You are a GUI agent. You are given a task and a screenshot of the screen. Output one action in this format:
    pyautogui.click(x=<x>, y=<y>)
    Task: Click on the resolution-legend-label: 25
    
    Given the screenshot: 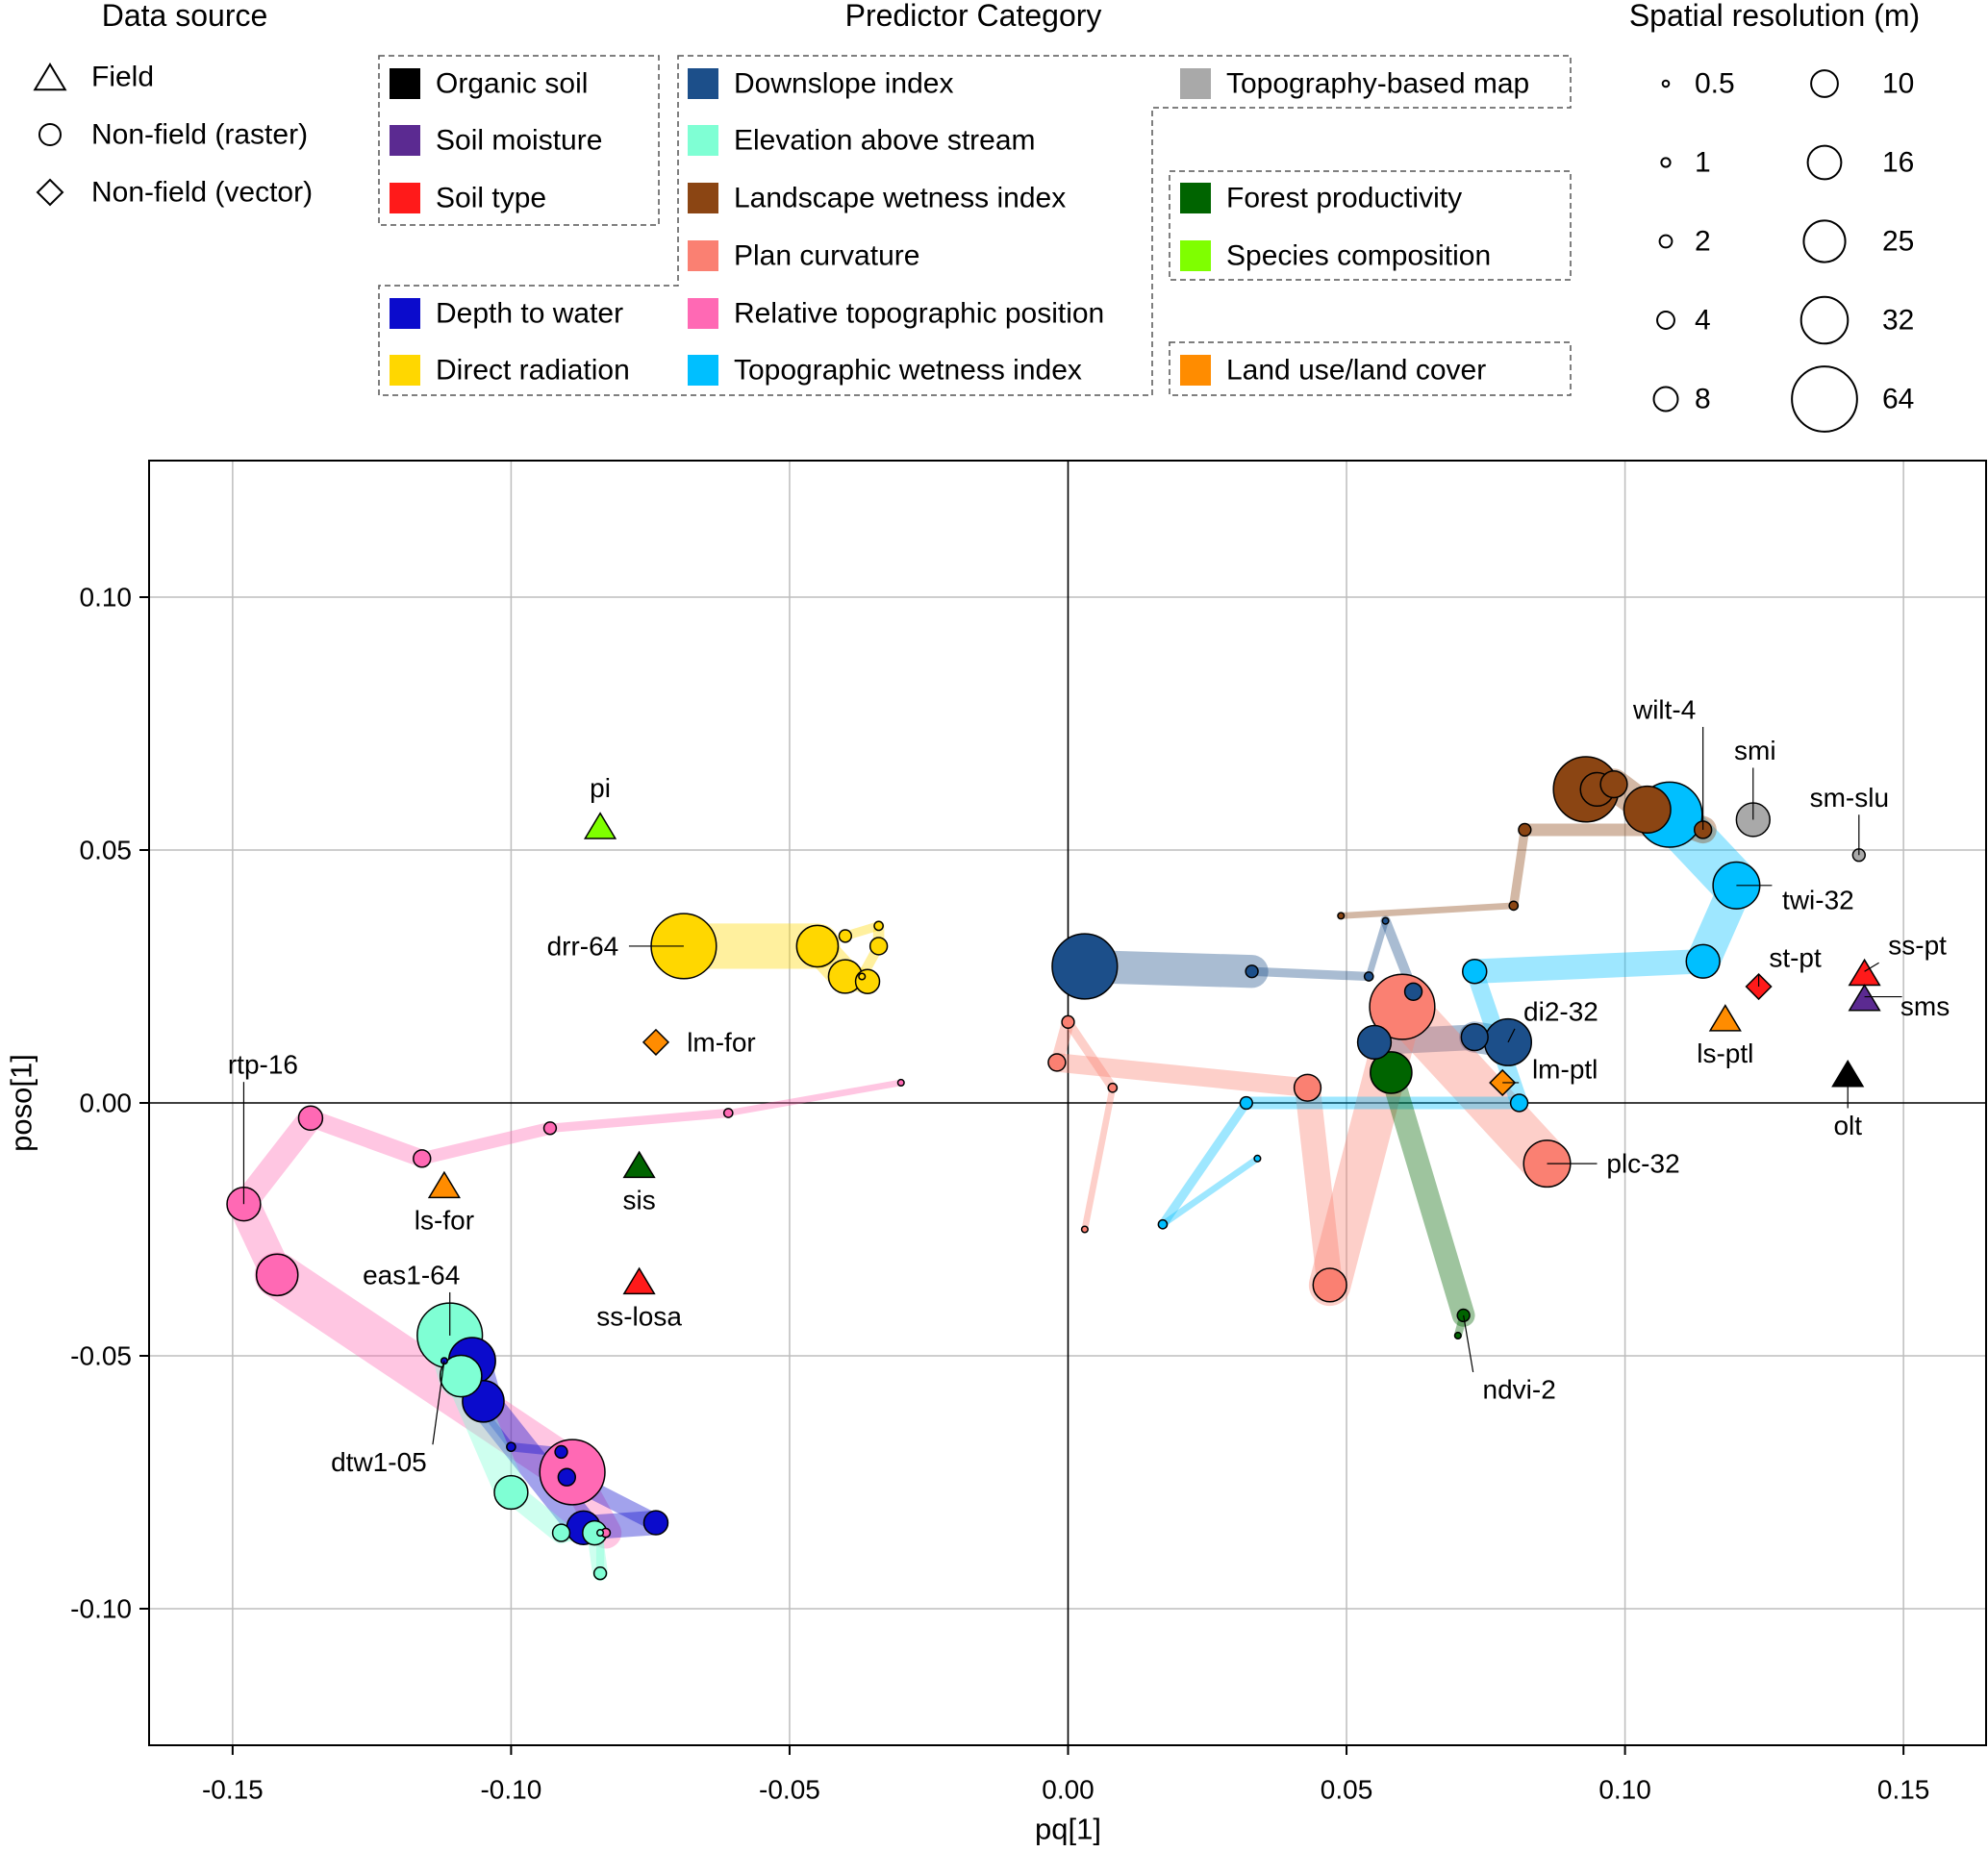 What is the action you would take?
    pyautogui.click(x=1898, y=242)
    